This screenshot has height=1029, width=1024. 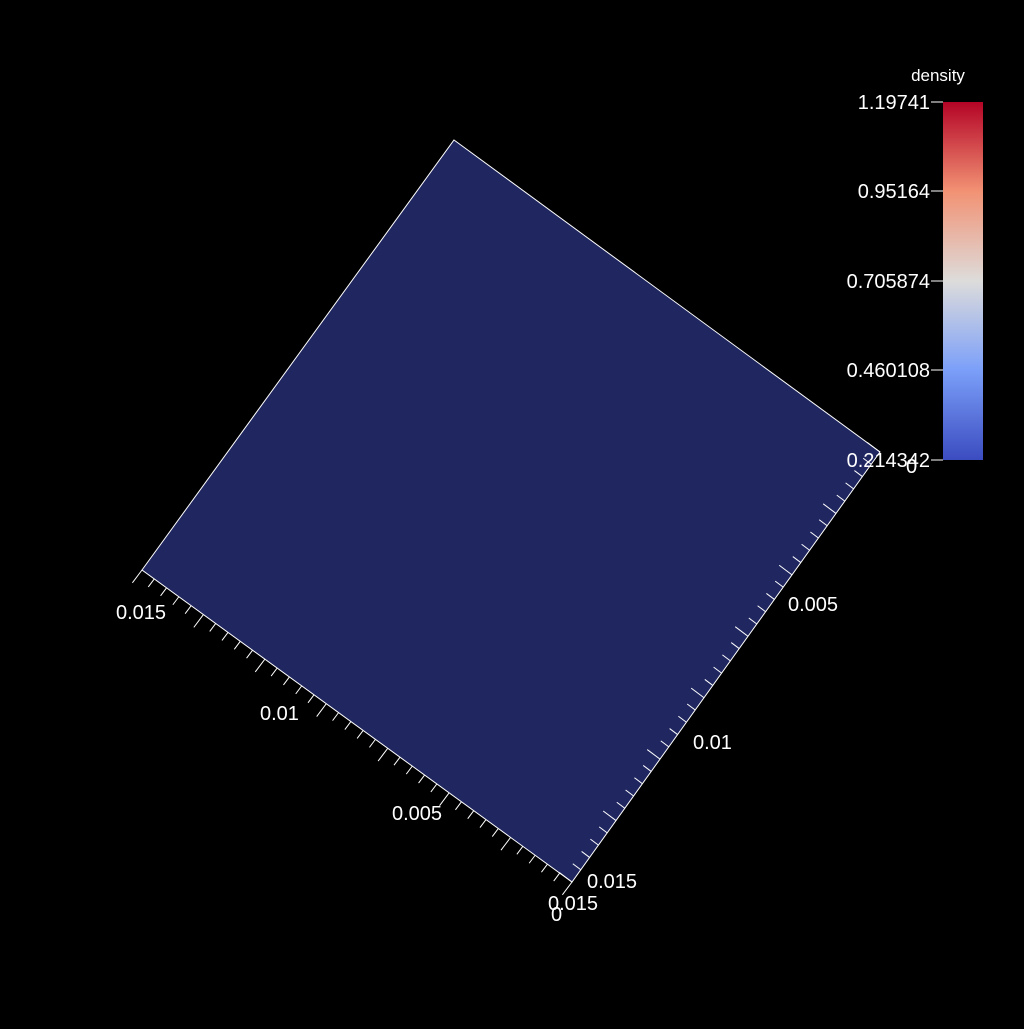 What do you see at coordinates (813, 605) in the screenshot?
I see `axis-label-right-1: 0.005` at bounding box center [813, 605].